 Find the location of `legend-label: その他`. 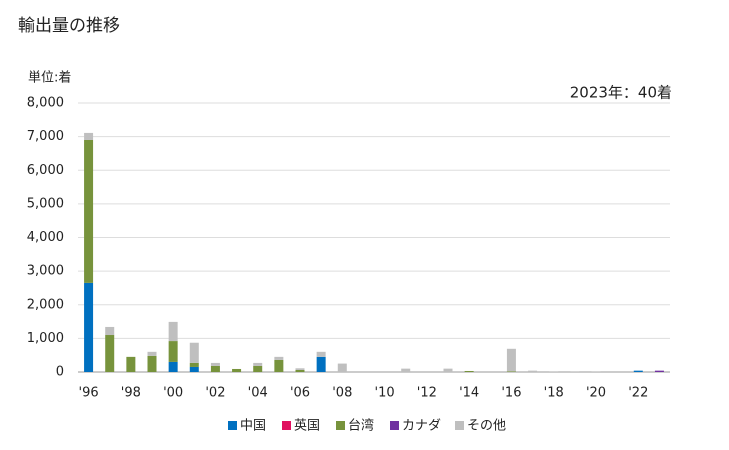

legend-label: その他 is located at coordinates (486, 426).